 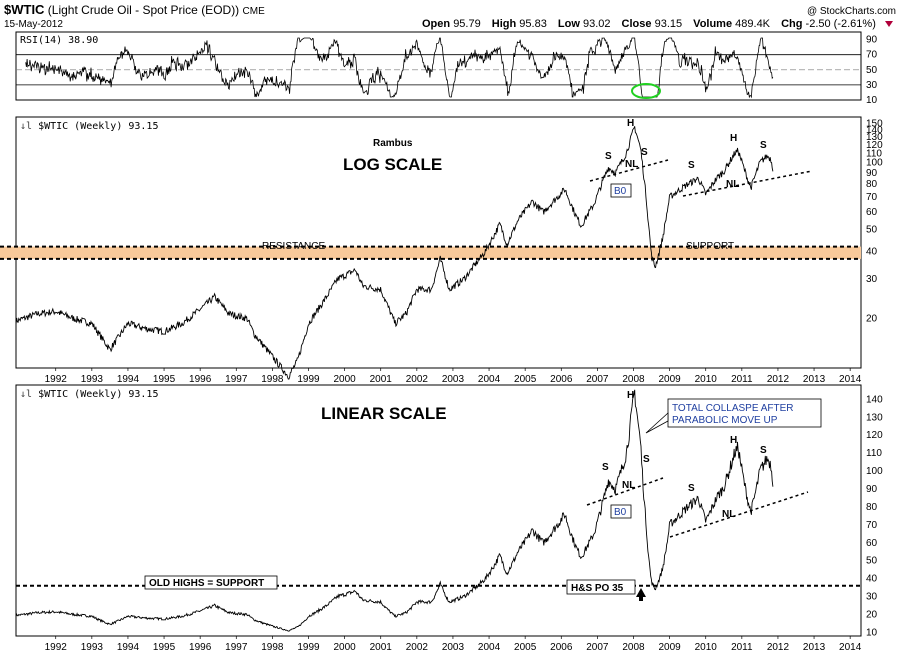 I want to click on linear-y-tick-labels: 10 20 30 40 50 60 70 80 90 100 110 120 130 140, so click(x=874, y=516).